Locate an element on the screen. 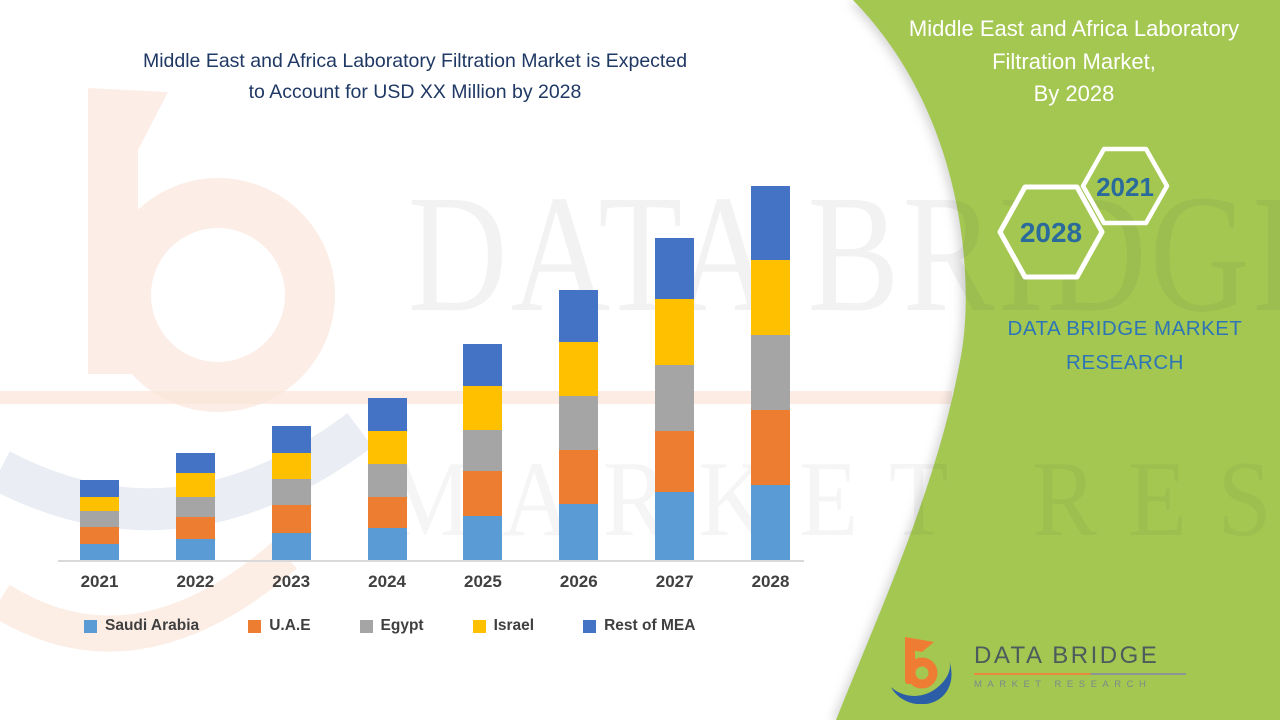  x-axis-label-2028: 2028 is located at coordinates (770, 581).